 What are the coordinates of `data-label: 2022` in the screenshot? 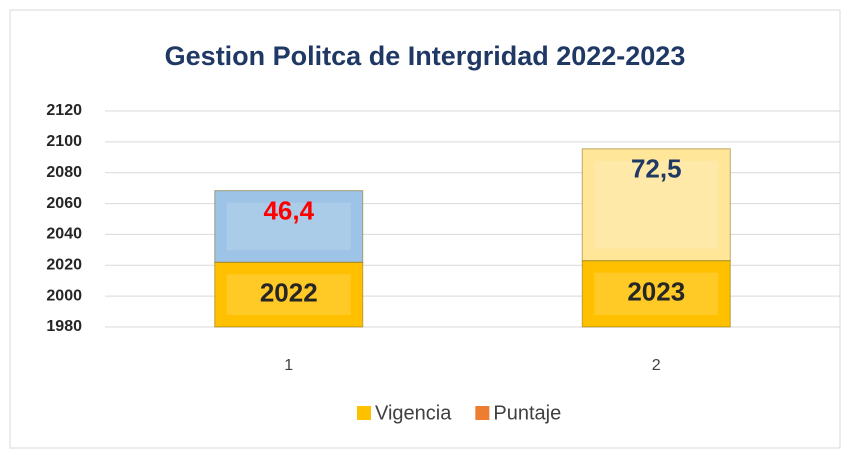 It's located at (289, 292).